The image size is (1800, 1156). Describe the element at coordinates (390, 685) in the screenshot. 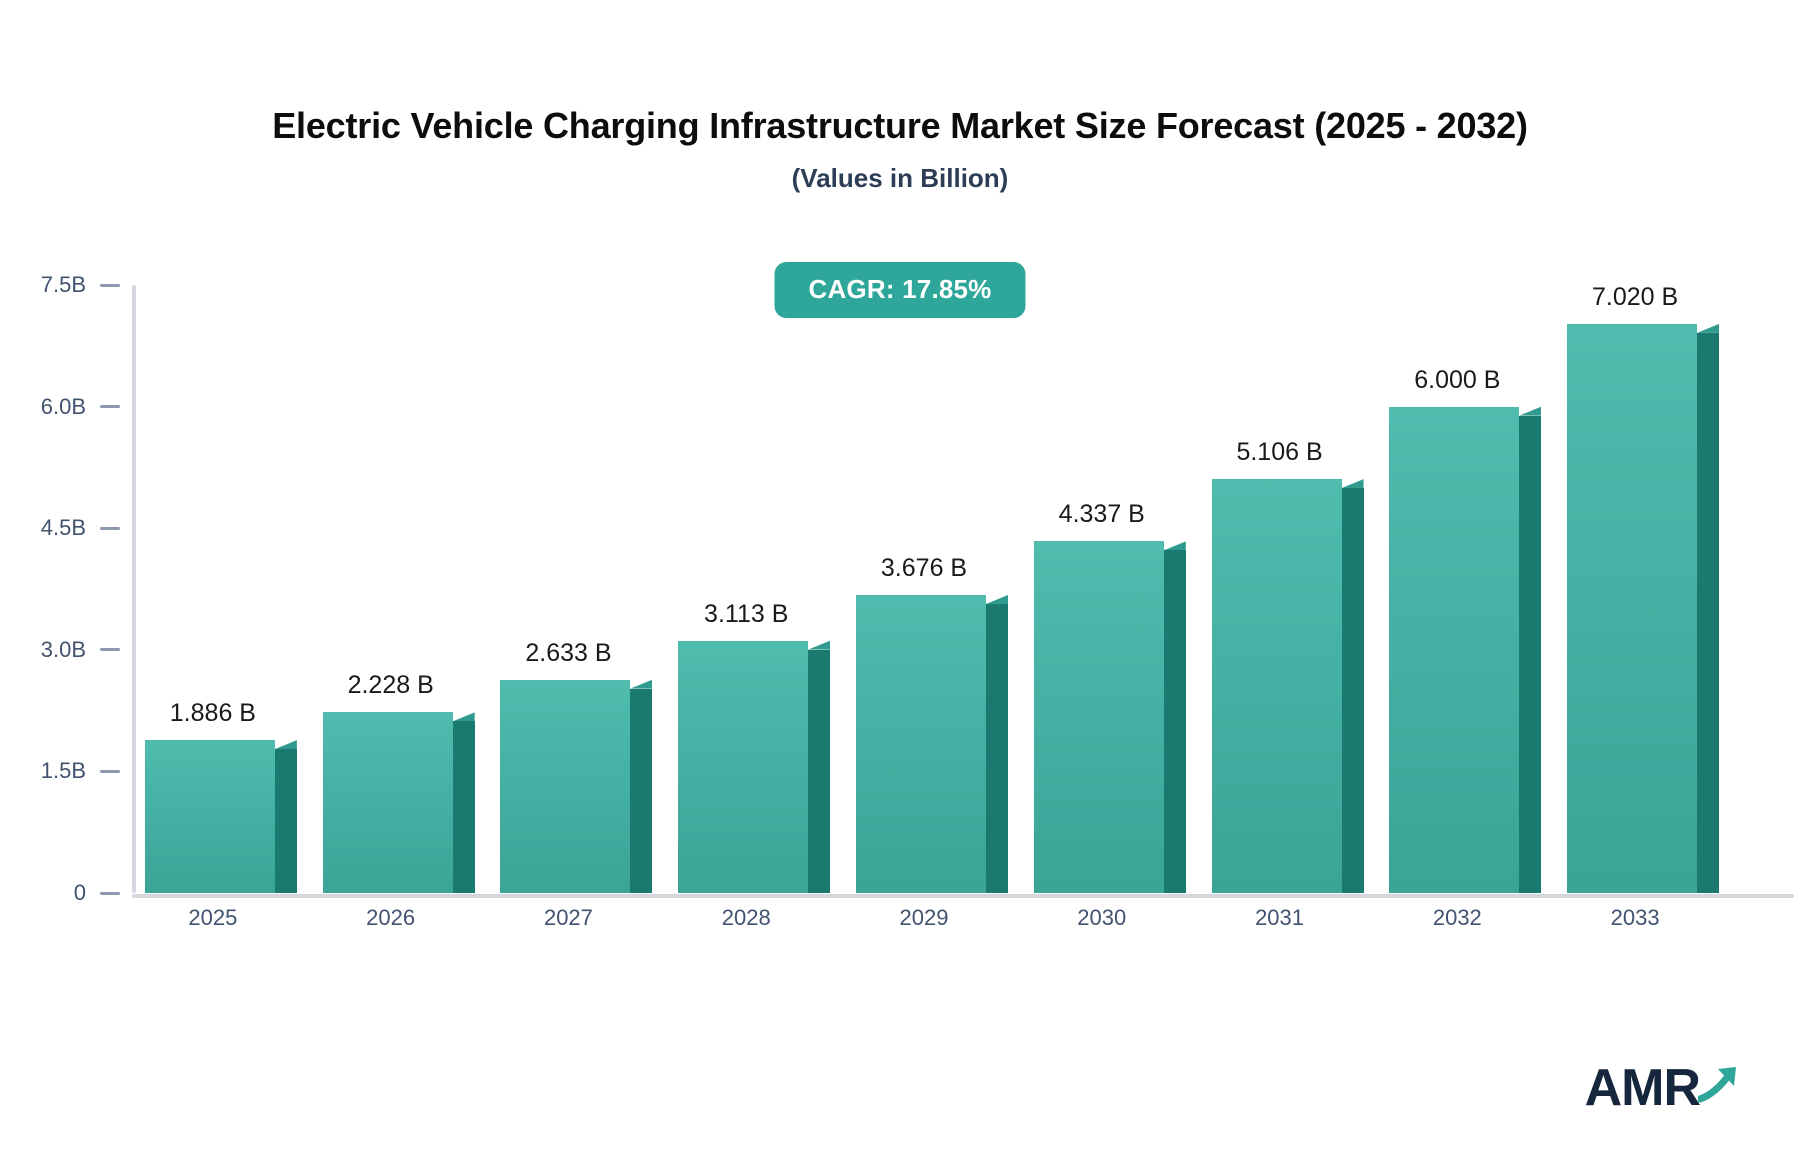

I see `bar-value-label: 2.228 B` at that location.